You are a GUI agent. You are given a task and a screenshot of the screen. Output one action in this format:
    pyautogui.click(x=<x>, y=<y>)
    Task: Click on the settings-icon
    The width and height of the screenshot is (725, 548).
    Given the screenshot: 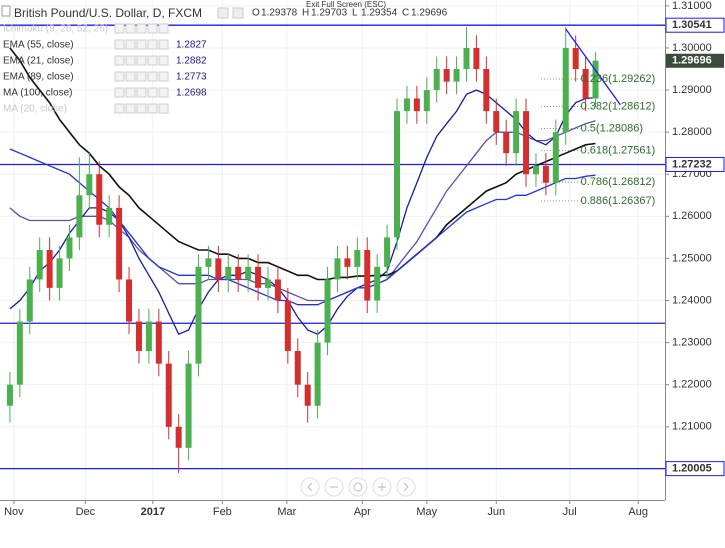 What is the action you would take?
    pyautogui.click(x=223, y=13)
    